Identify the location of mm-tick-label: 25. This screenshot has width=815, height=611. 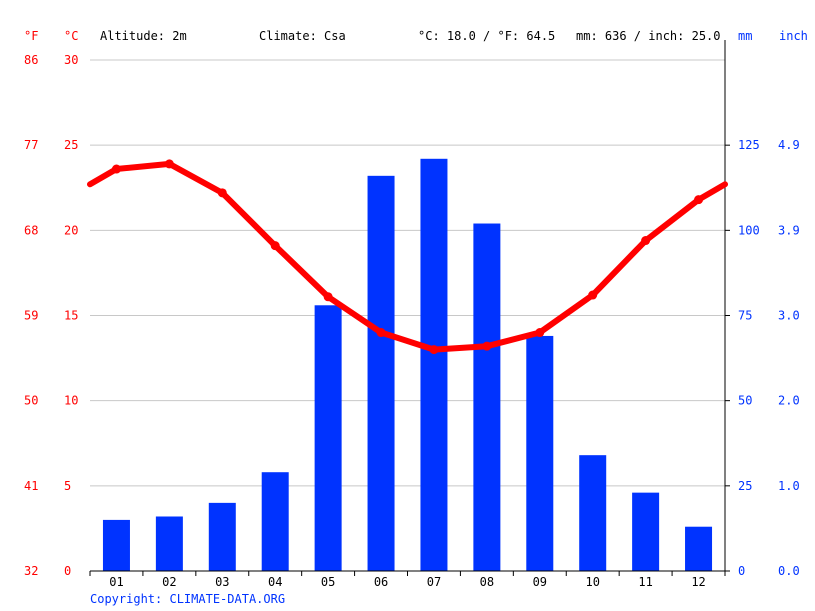
(745, 486).